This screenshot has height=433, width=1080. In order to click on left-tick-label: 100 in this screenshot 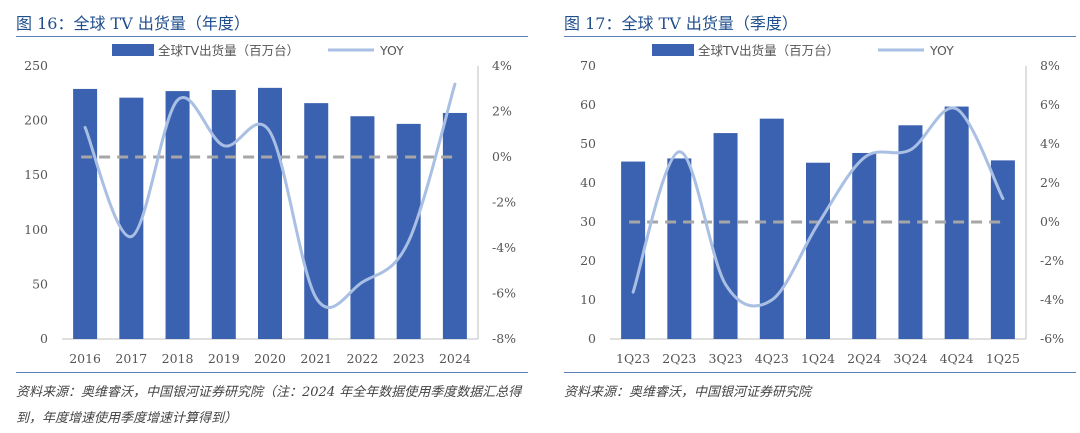, I will do `click(36, 229)`.